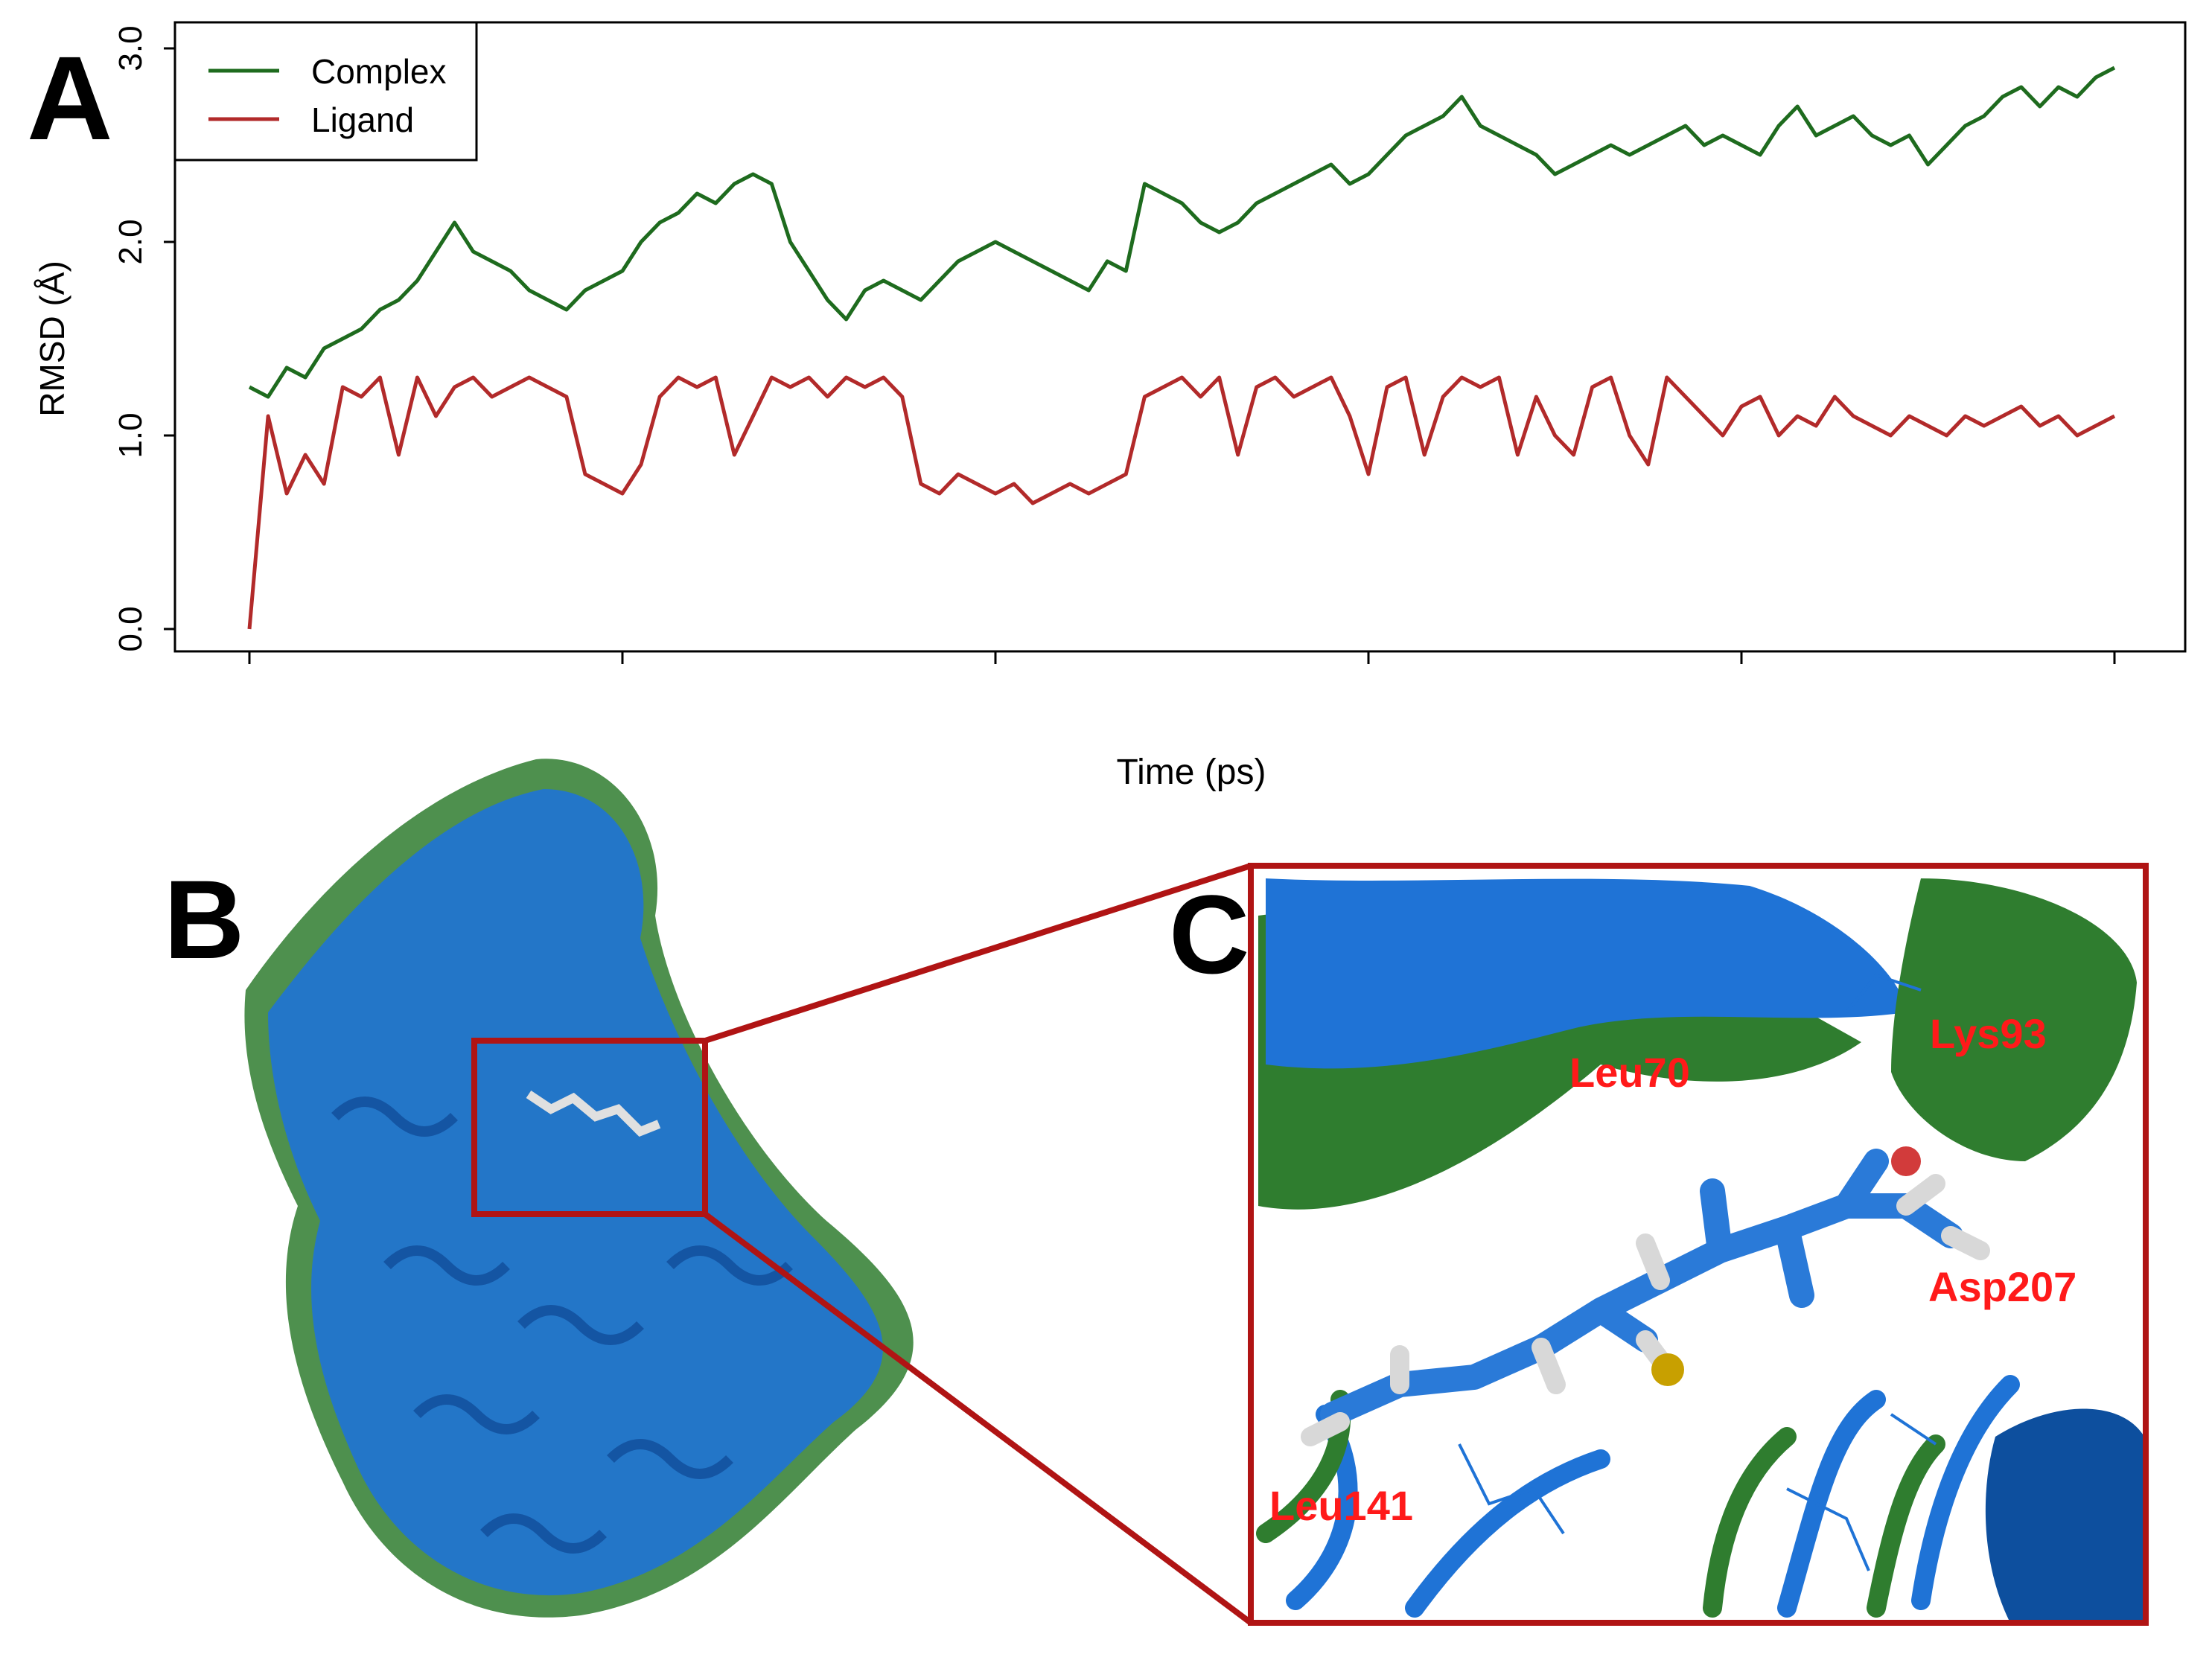 The image size is (2212, 1663). Describe the element at coordinates (1191, 772) in the screenshot. I see `x-axis-label: Time (ps)` at that location.